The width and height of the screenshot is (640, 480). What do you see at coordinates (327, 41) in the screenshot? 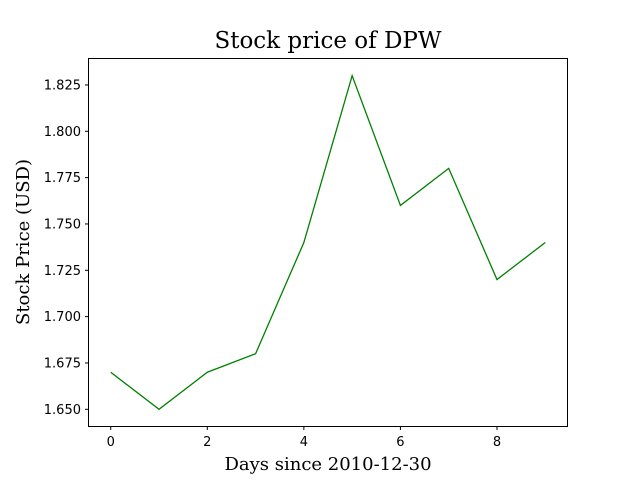
I see `chart-title: Stock price of DPW` at bounding box center [327, 41].